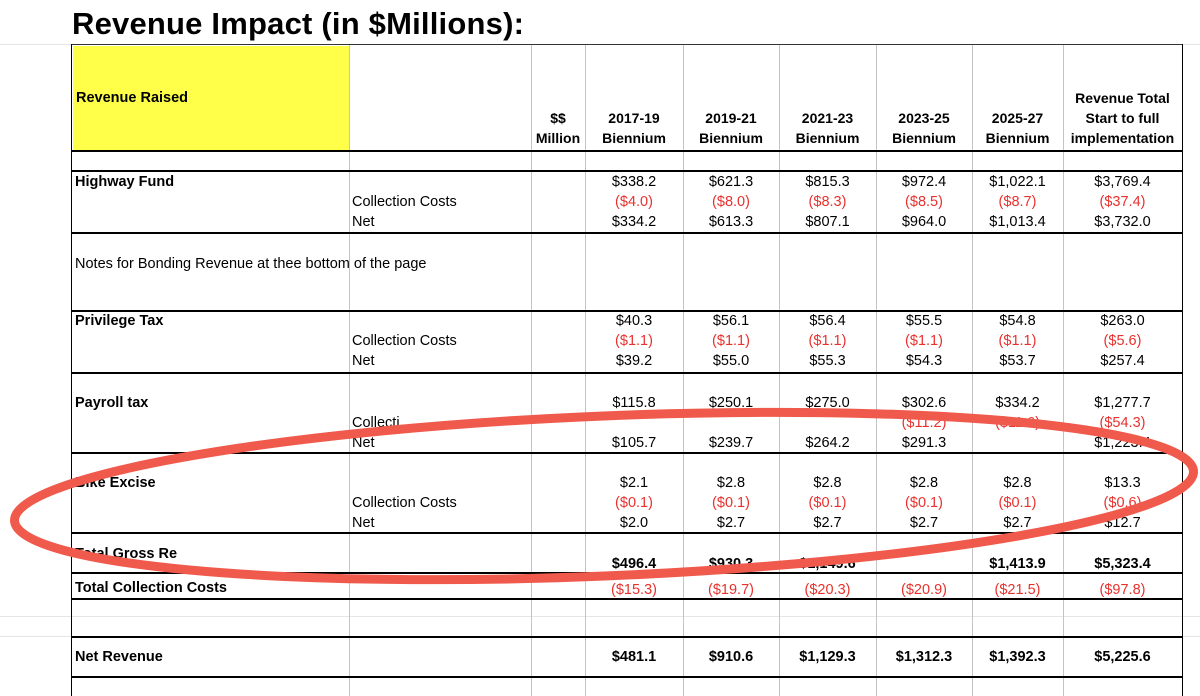  Describe the element at coordinates (1017, 182) in the screenshot. I see `table-cell-value: $1,022.1` at that location.